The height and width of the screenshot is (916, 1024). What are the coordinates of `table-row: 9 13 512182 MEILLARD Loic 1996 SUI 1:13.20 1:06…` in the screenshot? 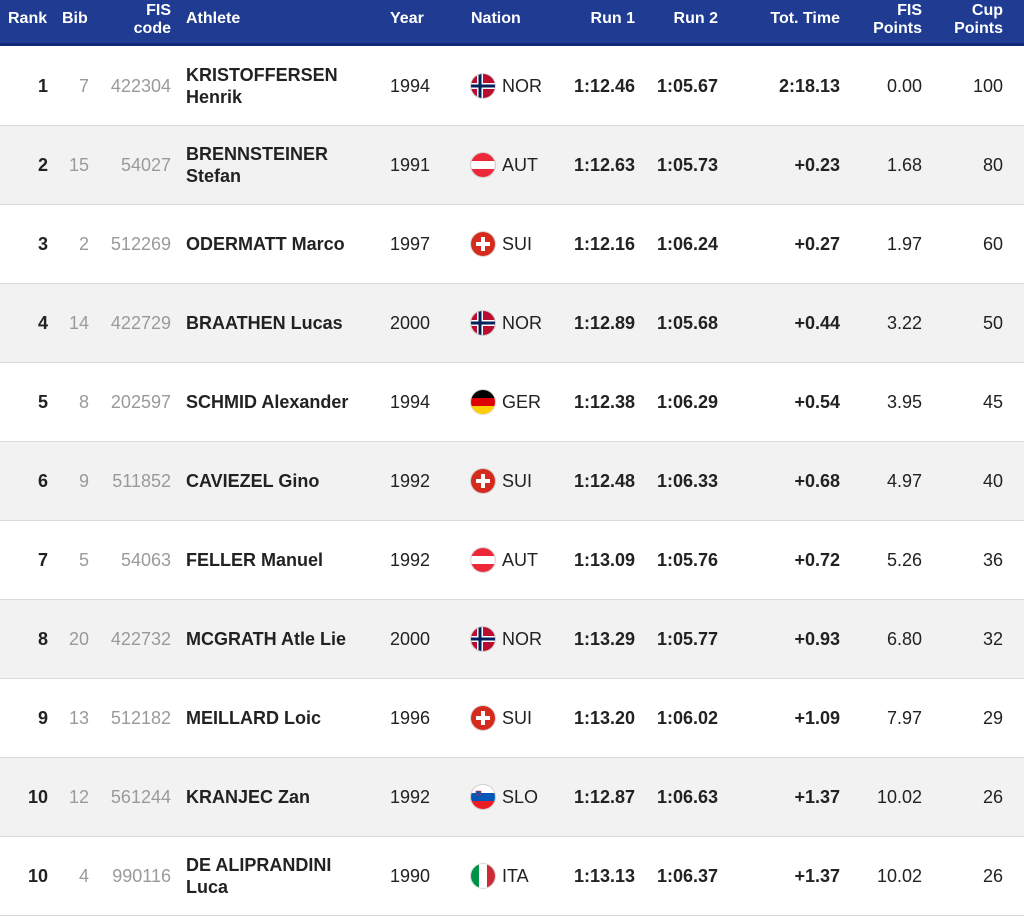 It's located at (512, 718).